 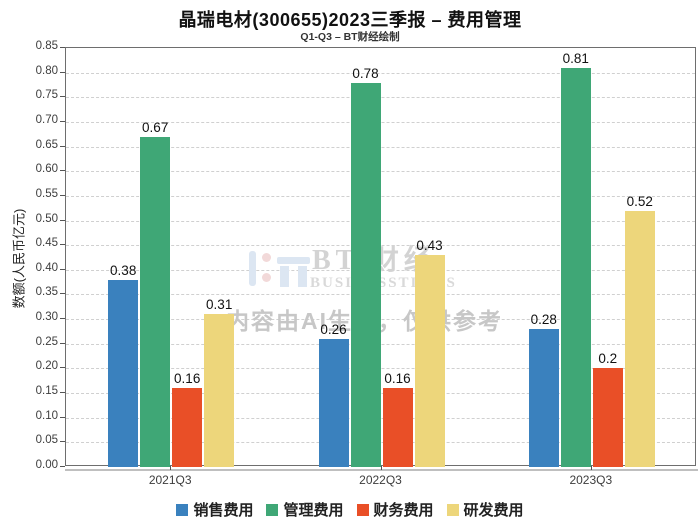 What do you see at coordinates (219, 305) in the screenshot?
I see `bar-value-label: 0.31` at bounding box center [219, 305].